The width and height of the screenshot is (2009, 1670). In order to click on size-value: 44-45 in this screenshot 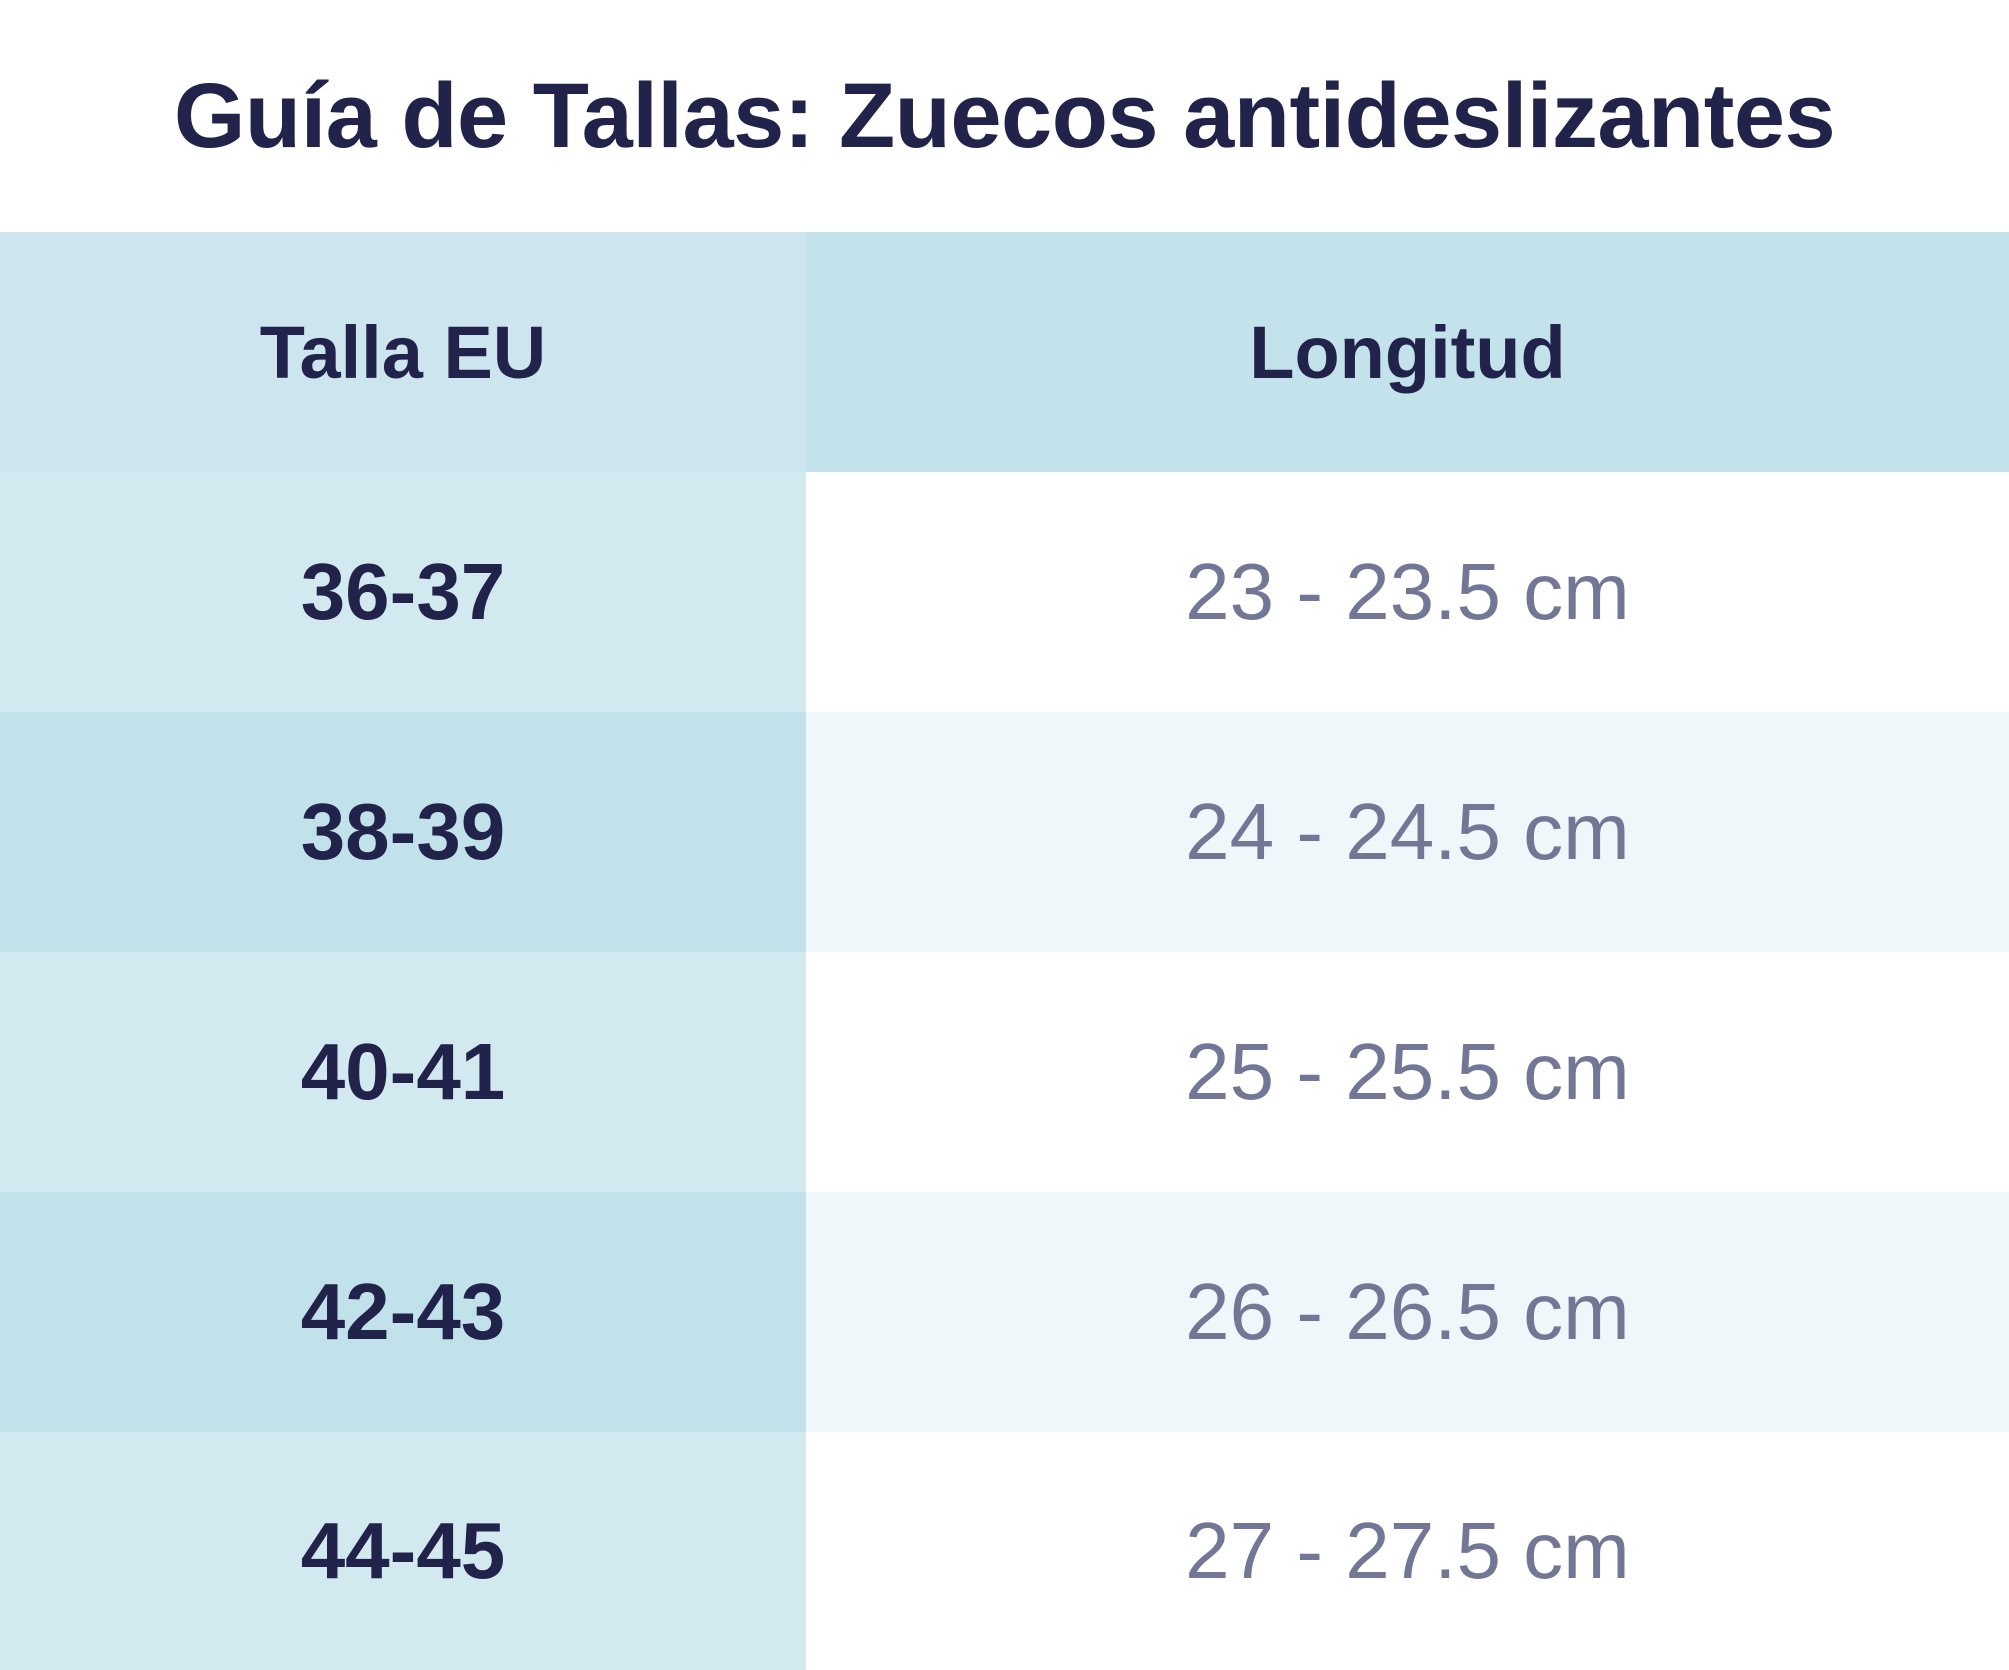, I will do `click(403, 1550)`.